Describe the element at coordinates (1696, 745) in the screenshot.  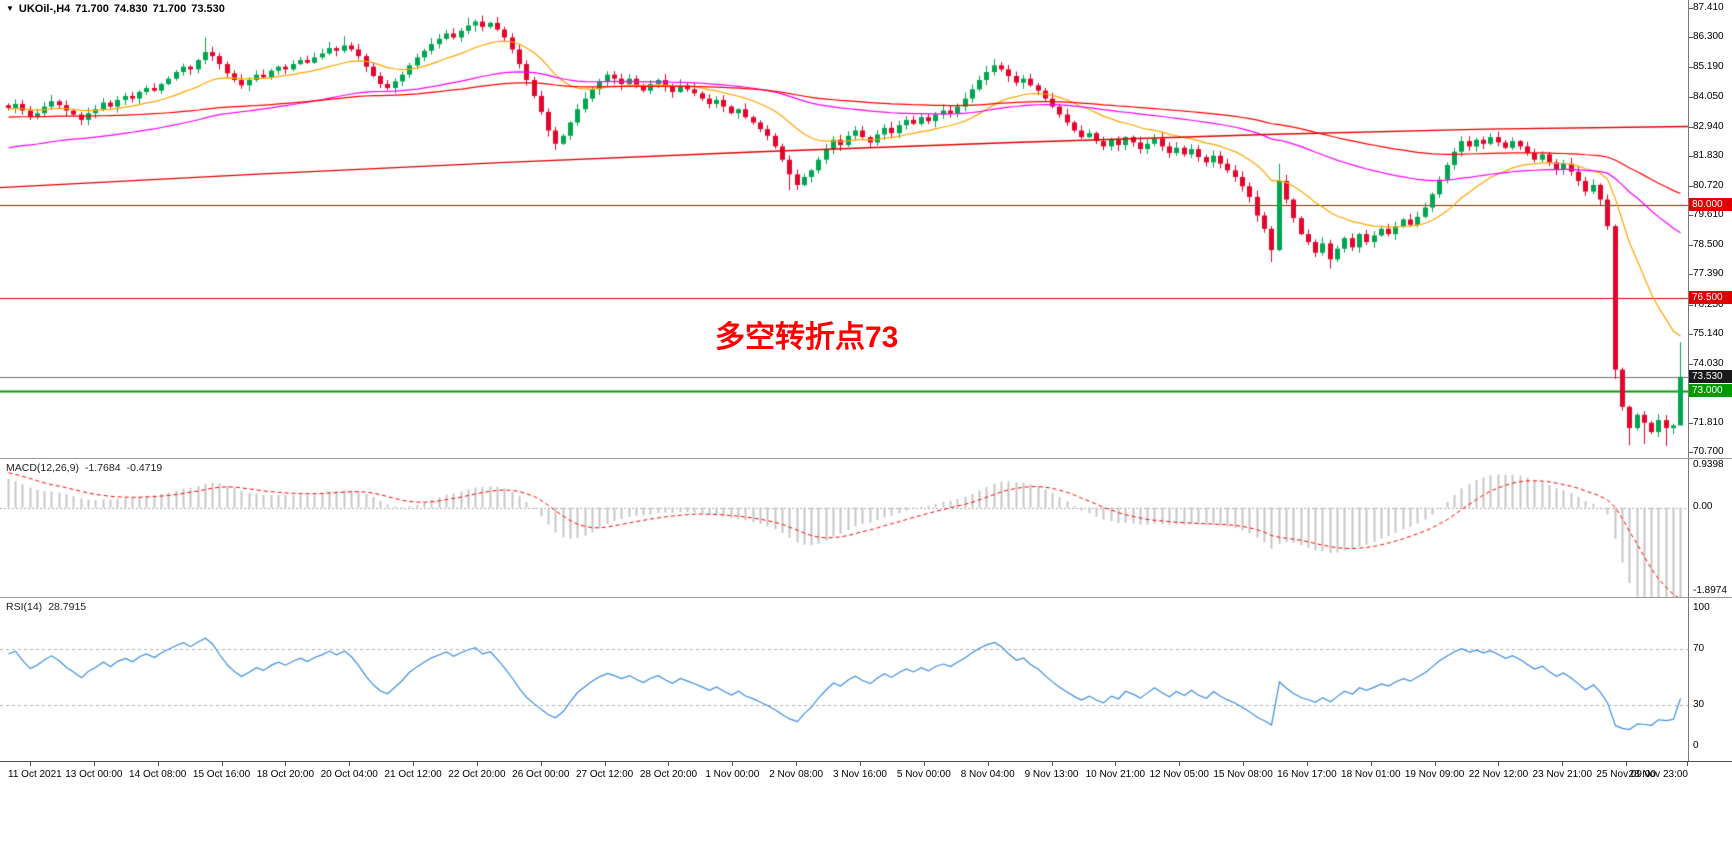
I see `rsi-tick: 0` at that location.